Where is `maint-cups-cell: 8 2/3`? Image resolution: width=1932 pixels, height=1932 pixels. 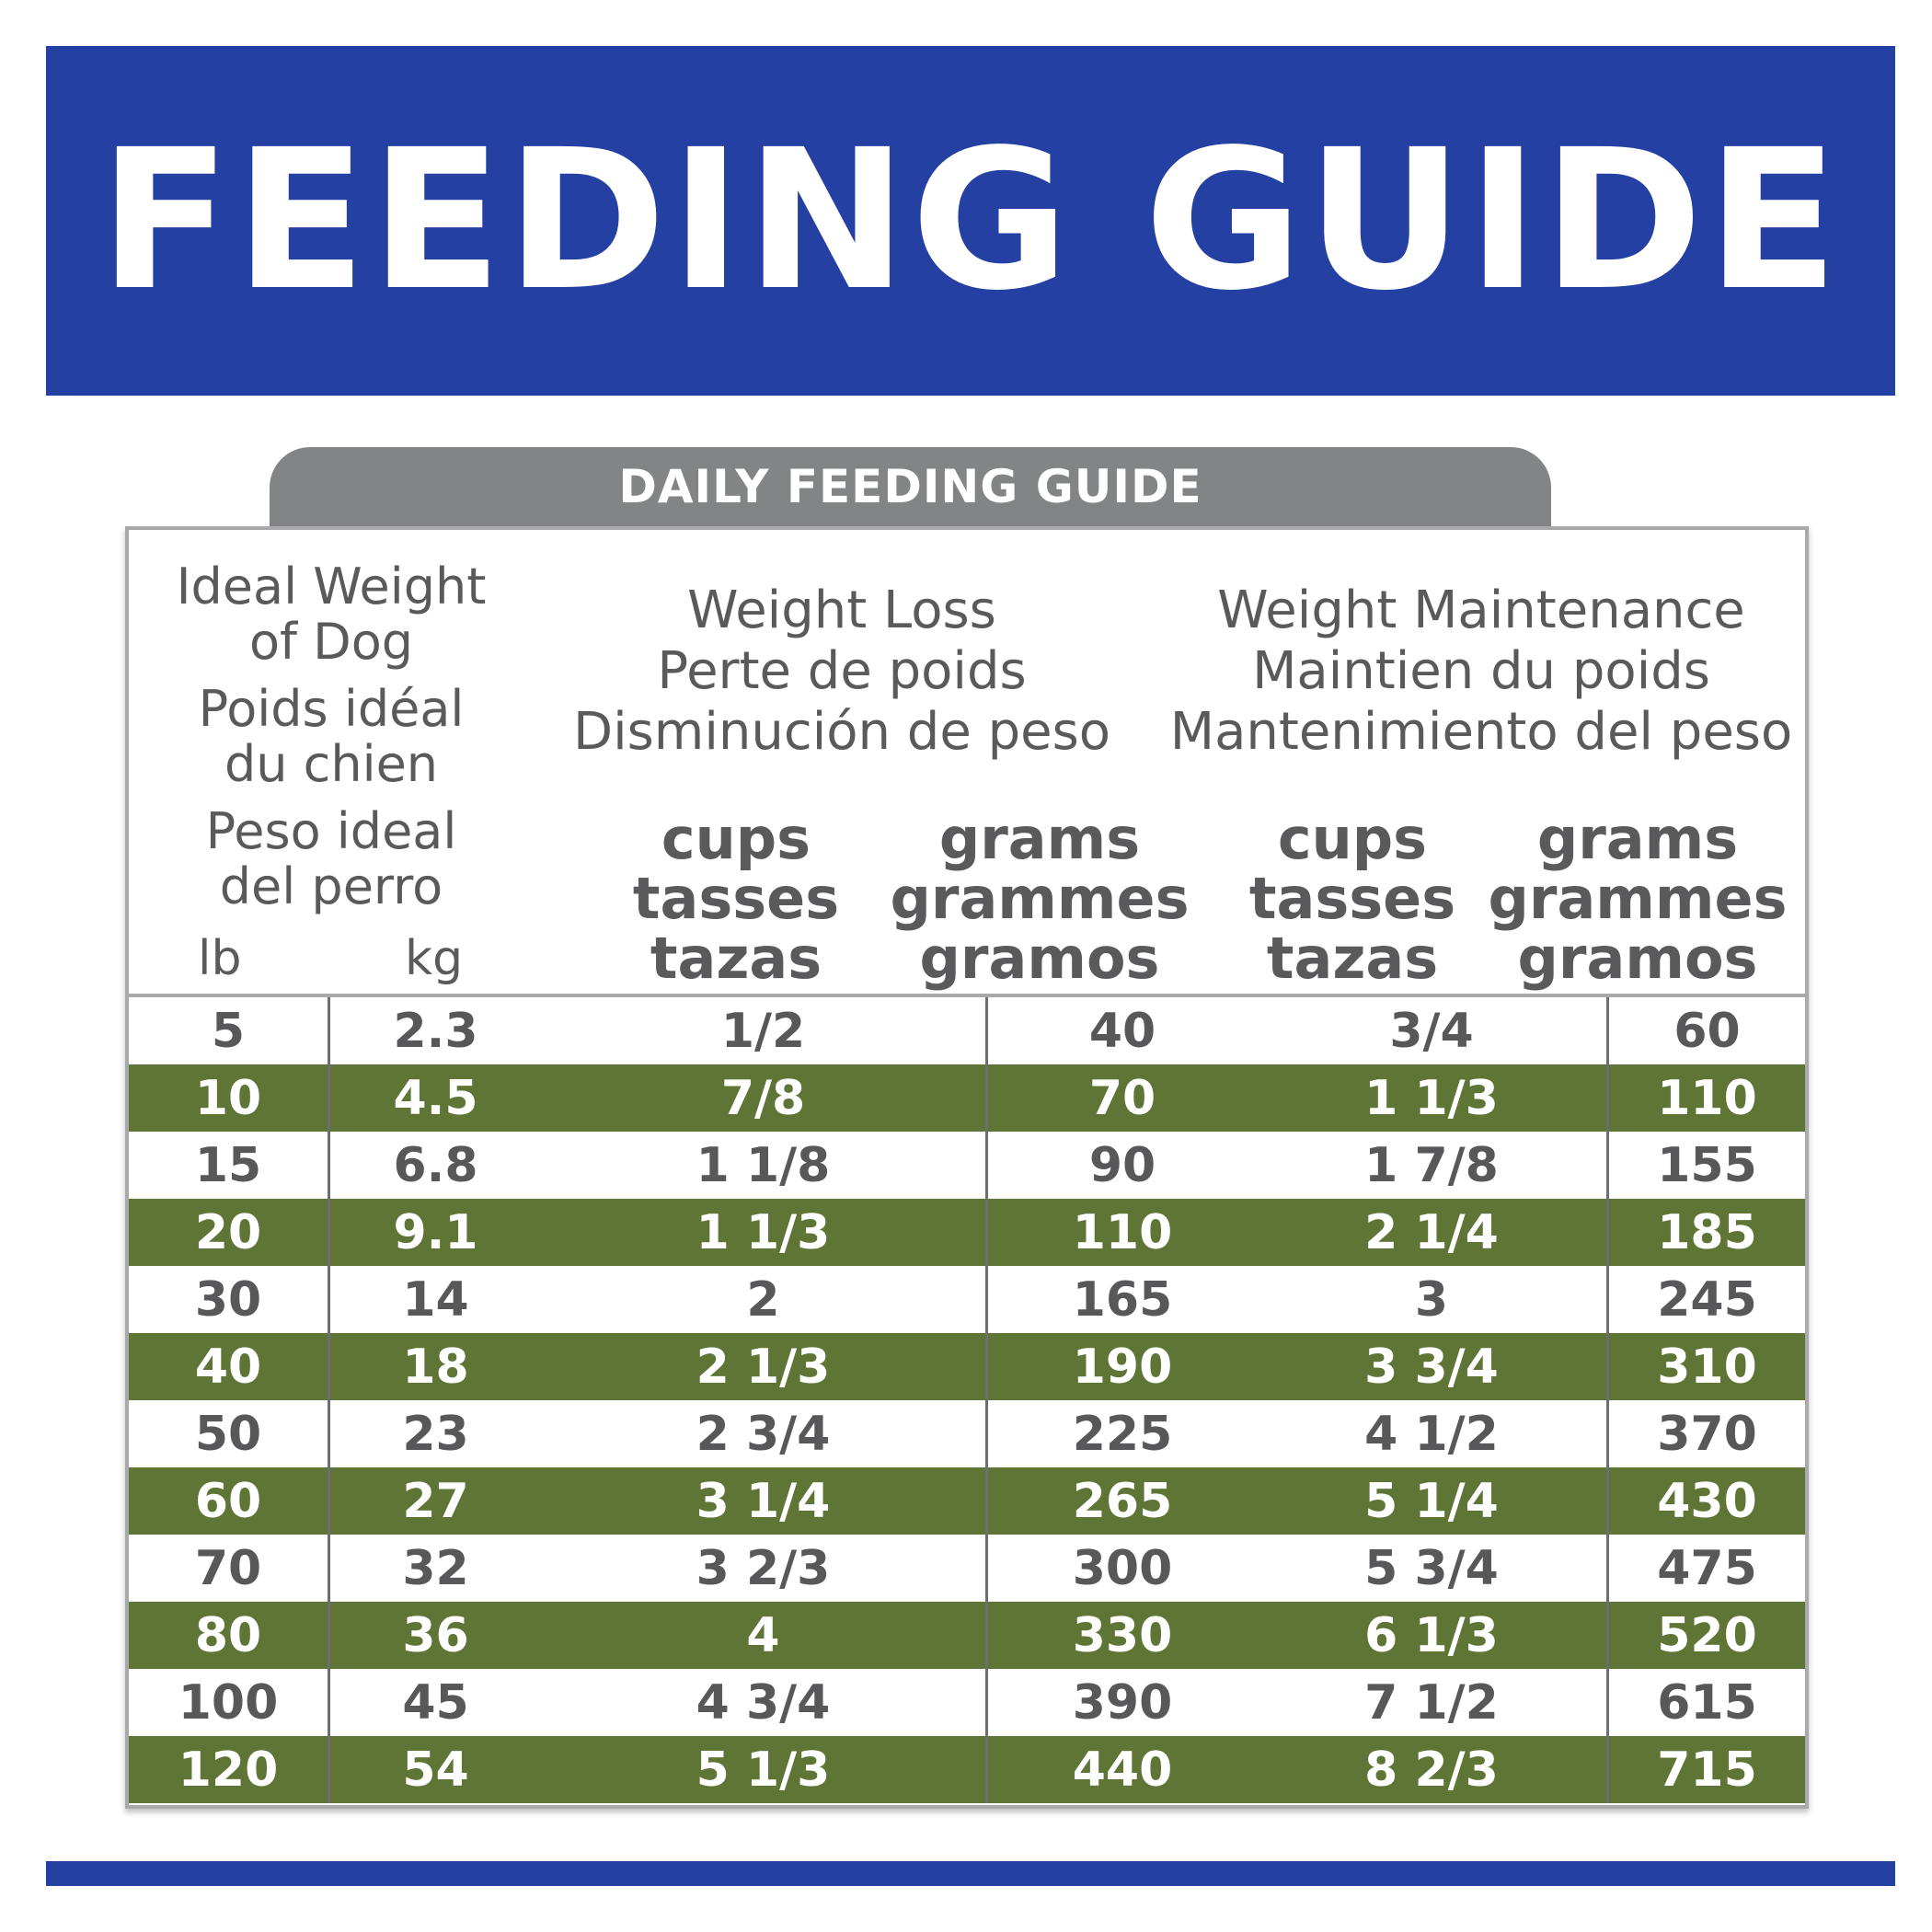 maint-cups-cell: 8 2/3 is located at coordinates (1431, 1770).